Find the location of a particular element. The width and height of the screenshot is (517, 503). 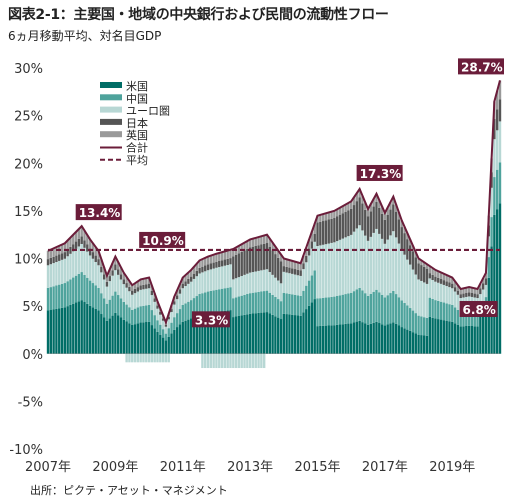

callout-label: 13.4% is located at coordinates (100, 213).